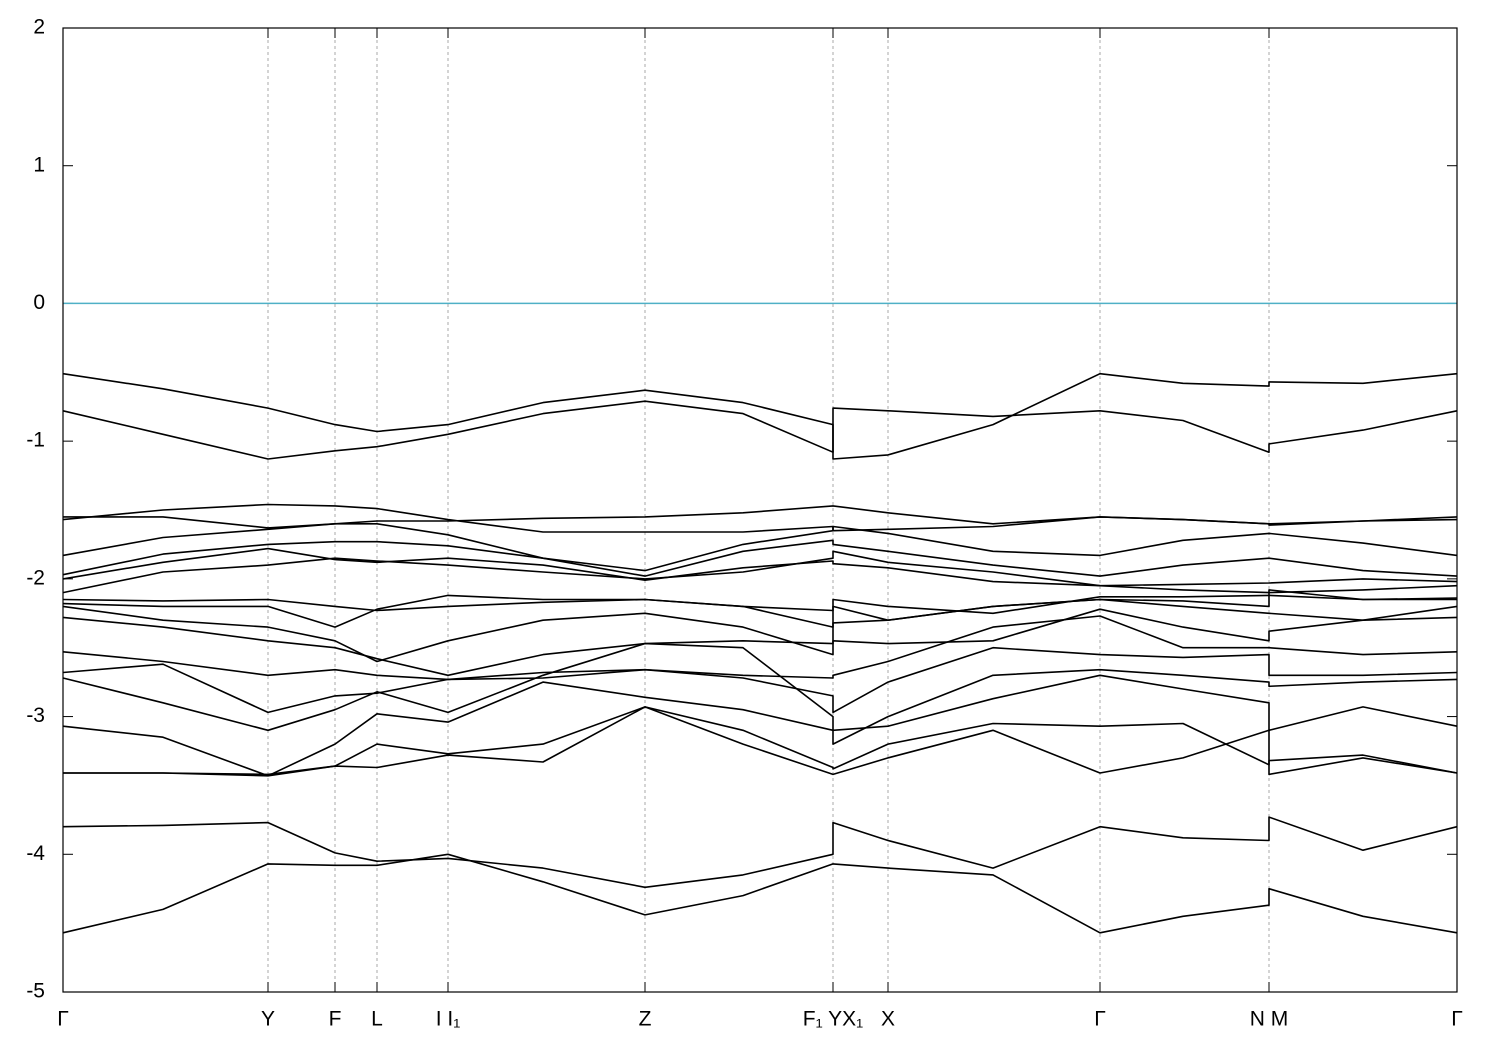 The image size is (1500, 1050). I want to click on y-tick-label: -2, so click(35, 577).